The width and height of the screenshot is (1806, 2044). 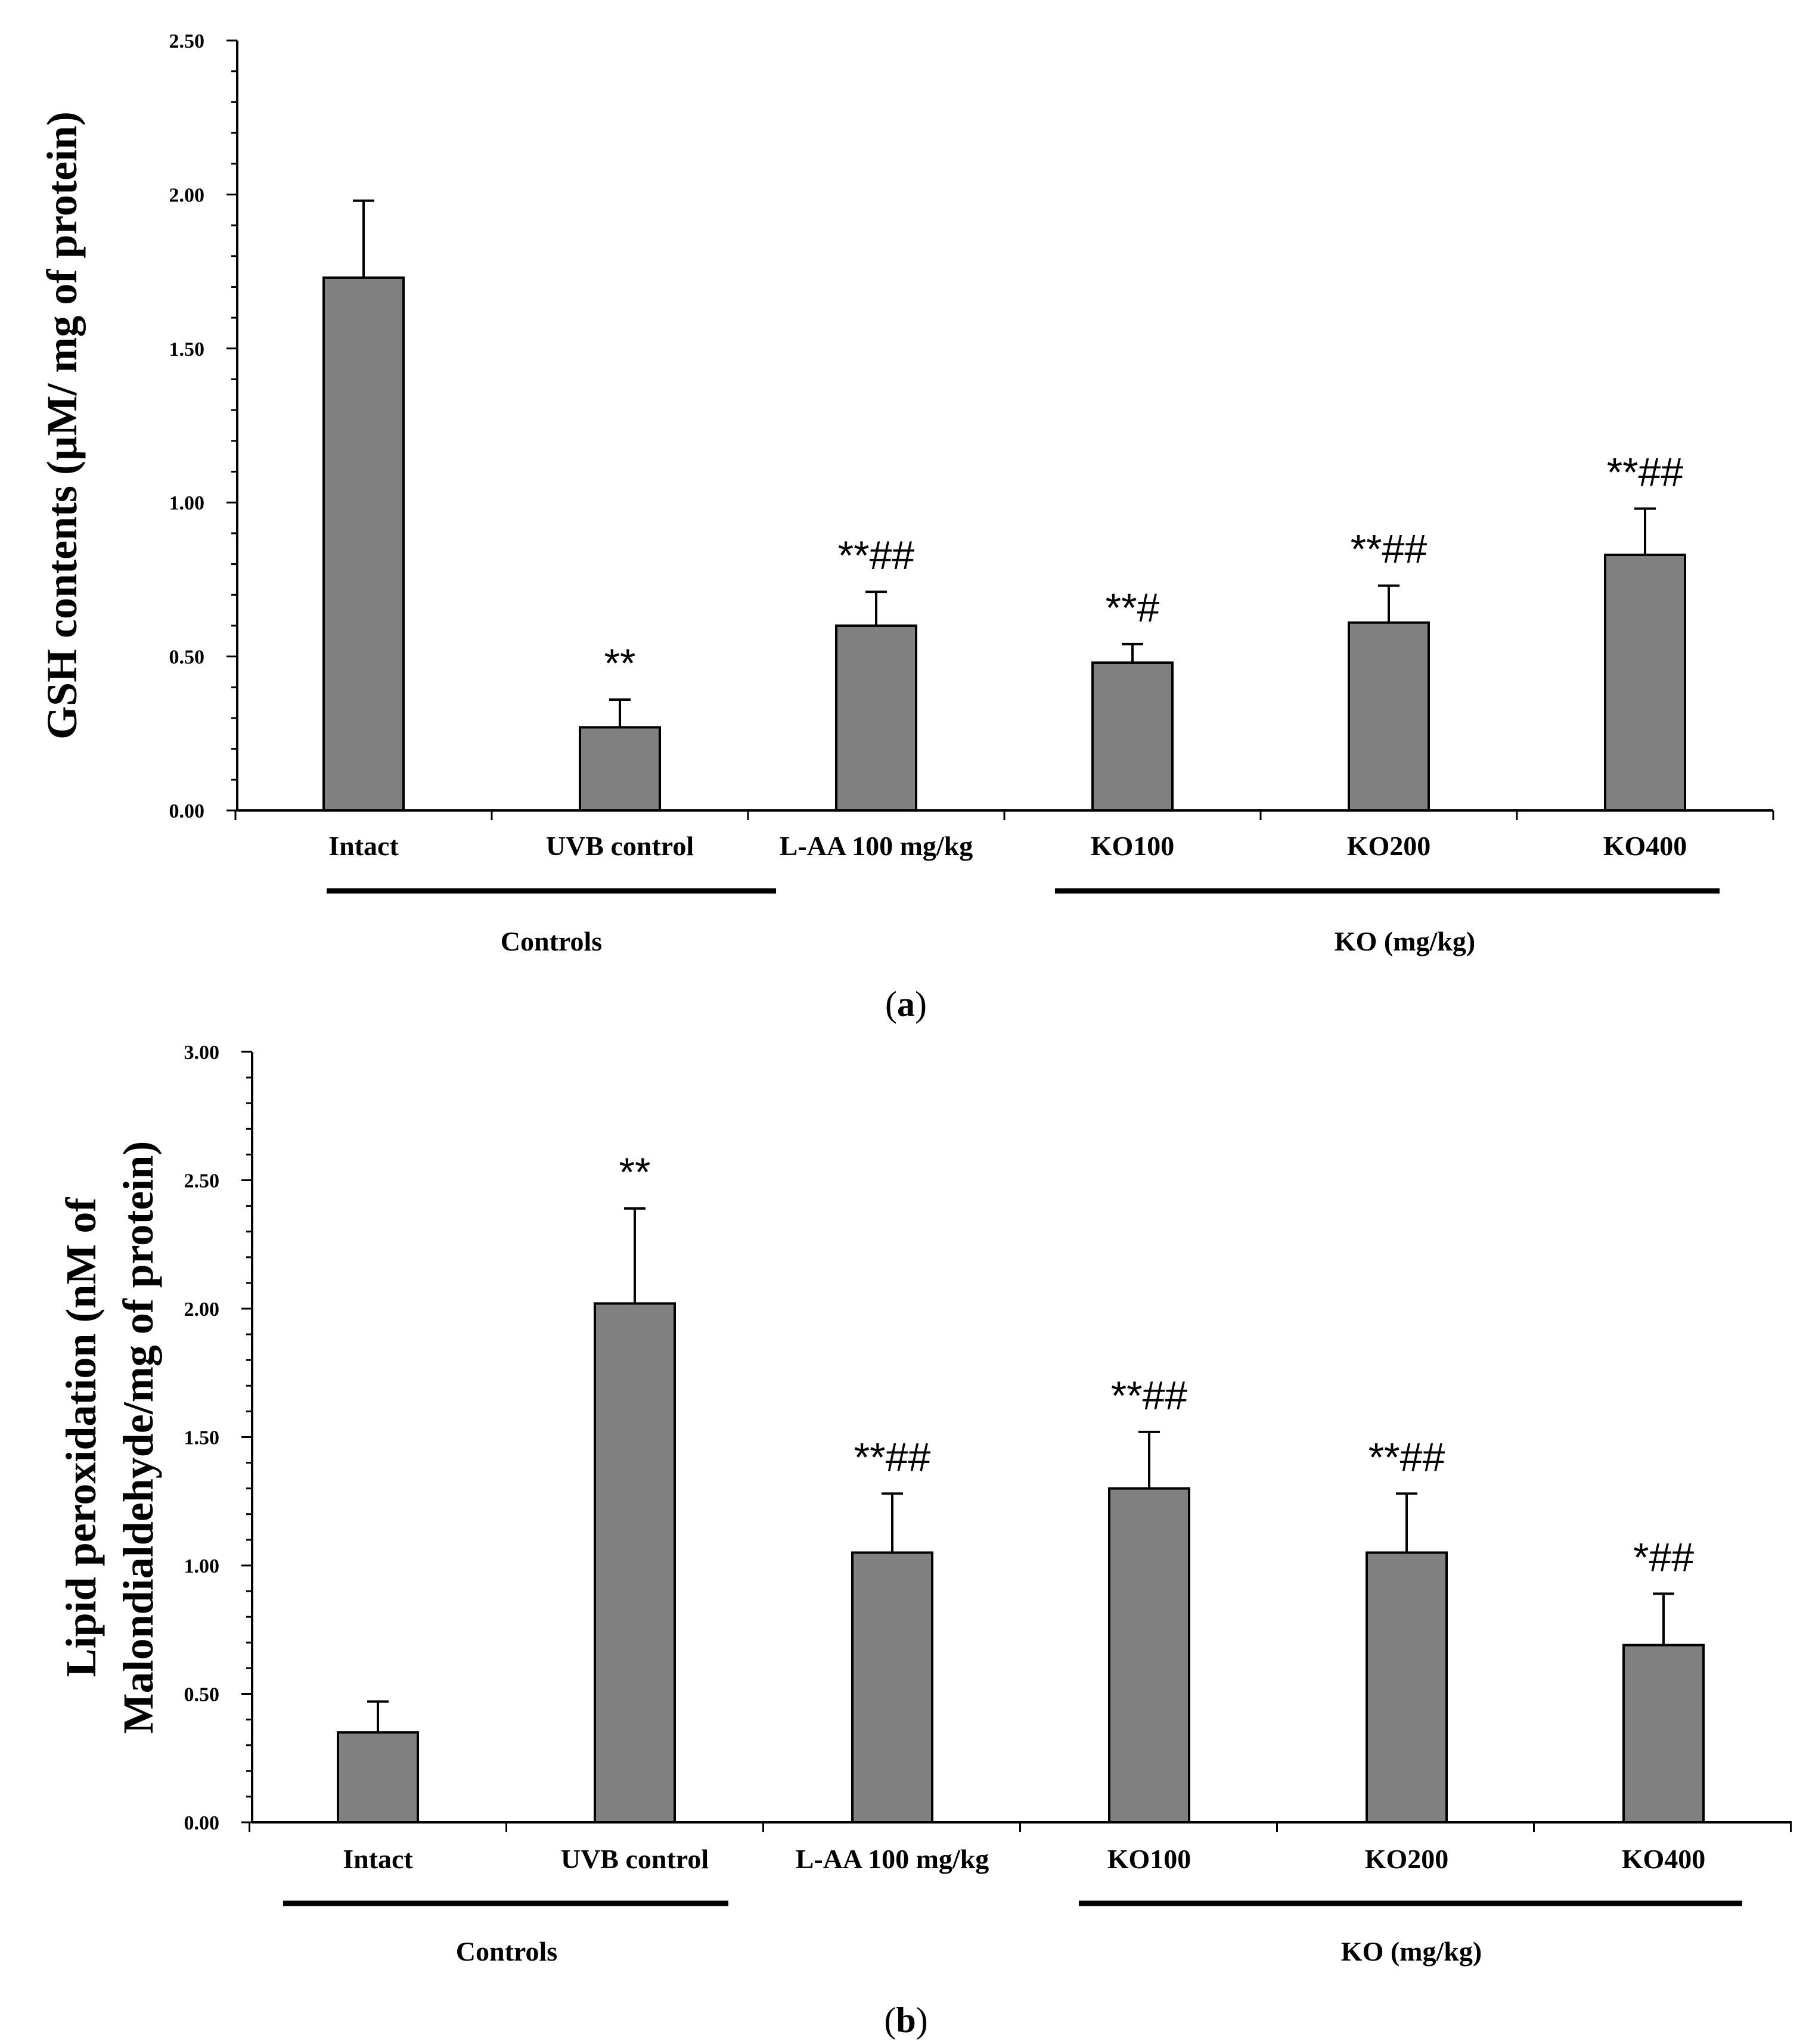 What do you see at coordinates (187, 41) in the screenshot?
I see `panel-a-y-tick-label: 2.50` at bounding box center [187, 41].